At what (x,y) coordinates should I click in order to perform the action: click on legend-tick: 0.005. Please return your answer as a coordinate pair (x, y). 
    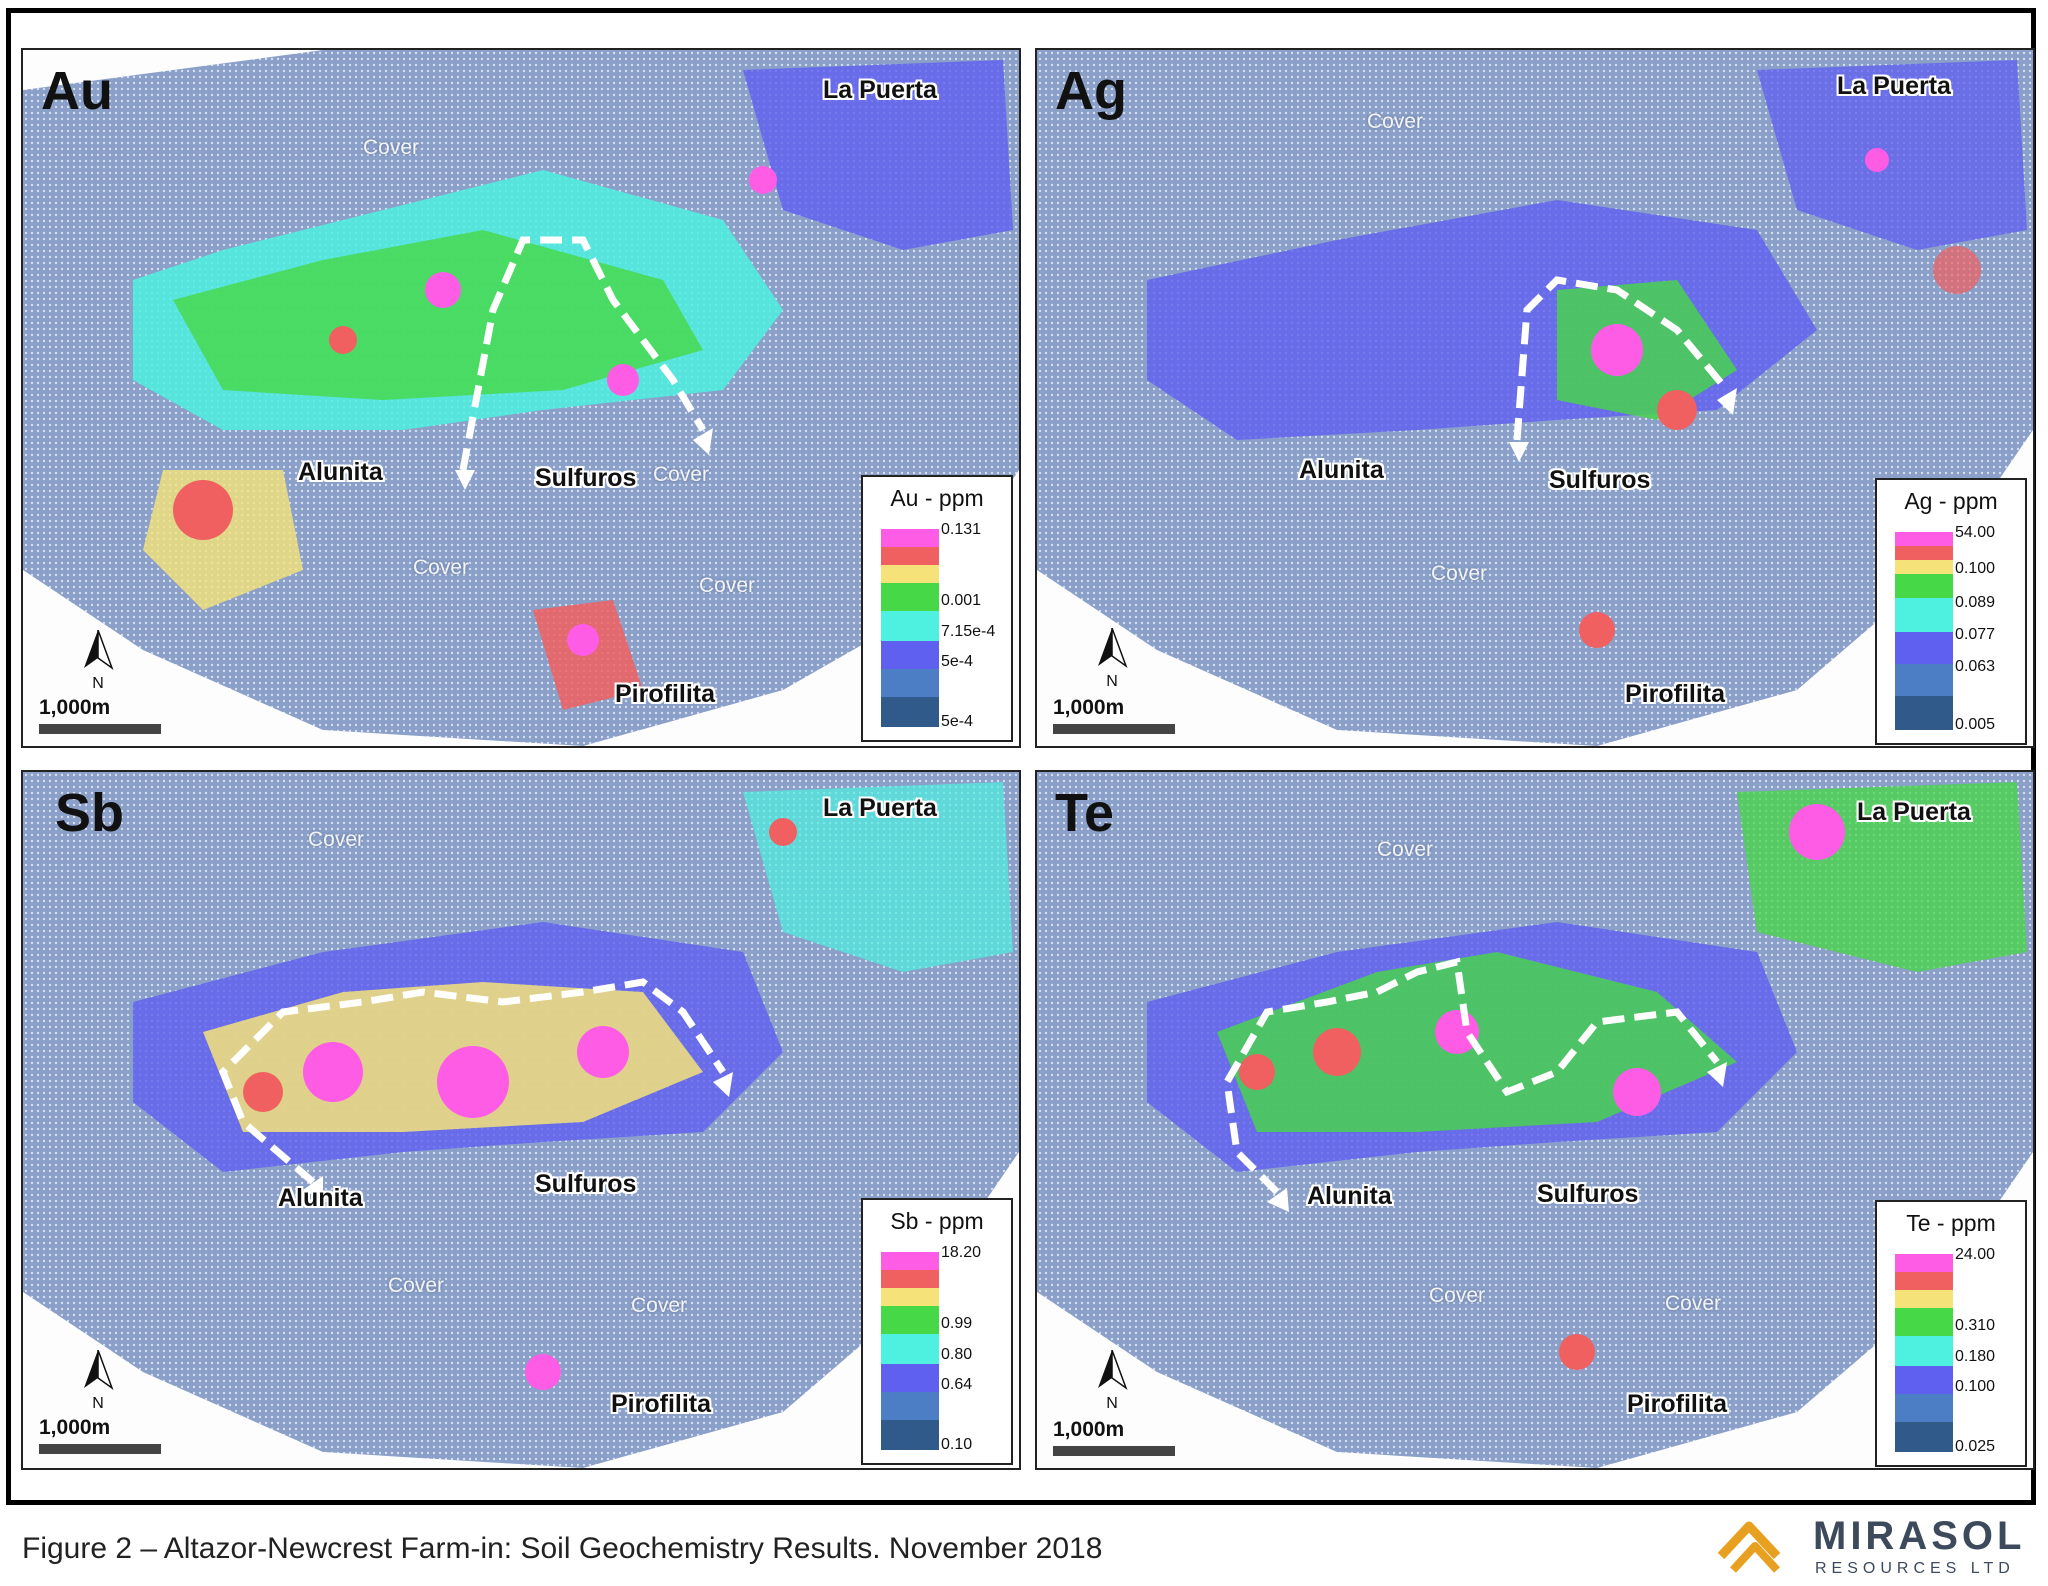
    Looking at the image, I should click on (1975, 724).